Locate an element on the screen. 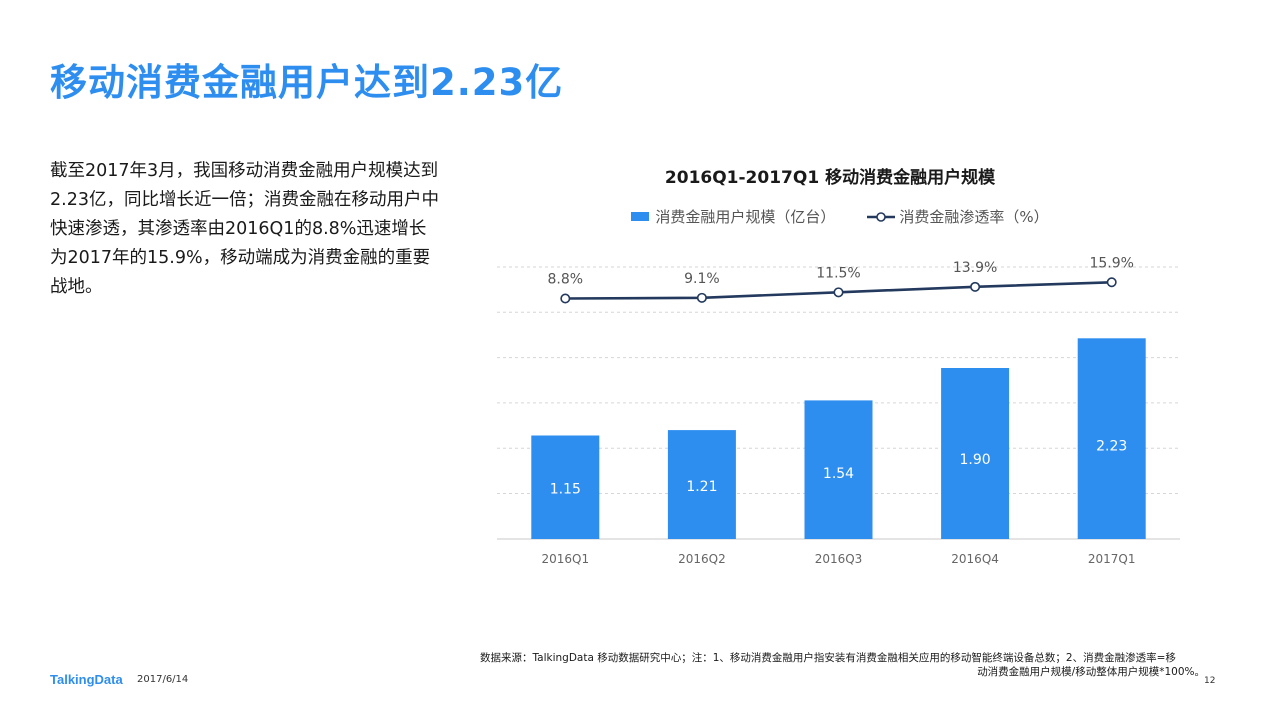  bar-value-label: 1.90 is located at coordinates (975, 460).